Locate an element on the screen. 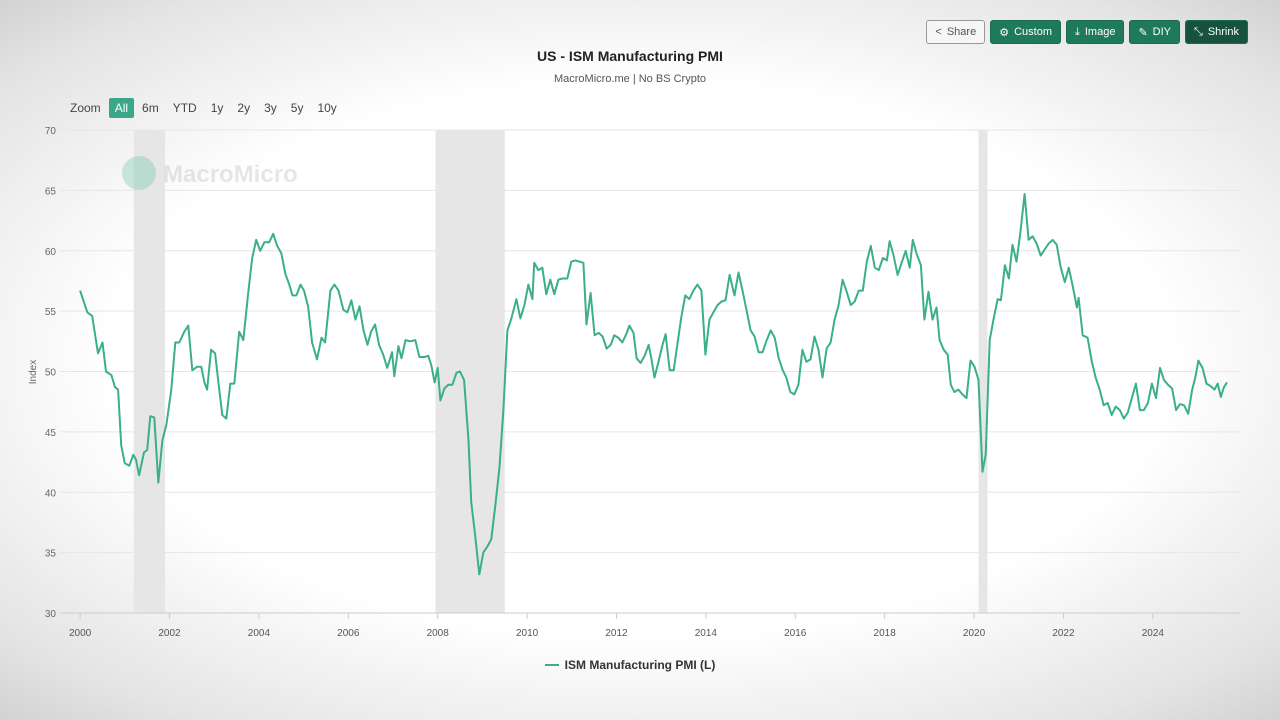 The height and width of the screenshot is (720, 1280). download-icon: ⤓ is located at coordinates (1077, 31).